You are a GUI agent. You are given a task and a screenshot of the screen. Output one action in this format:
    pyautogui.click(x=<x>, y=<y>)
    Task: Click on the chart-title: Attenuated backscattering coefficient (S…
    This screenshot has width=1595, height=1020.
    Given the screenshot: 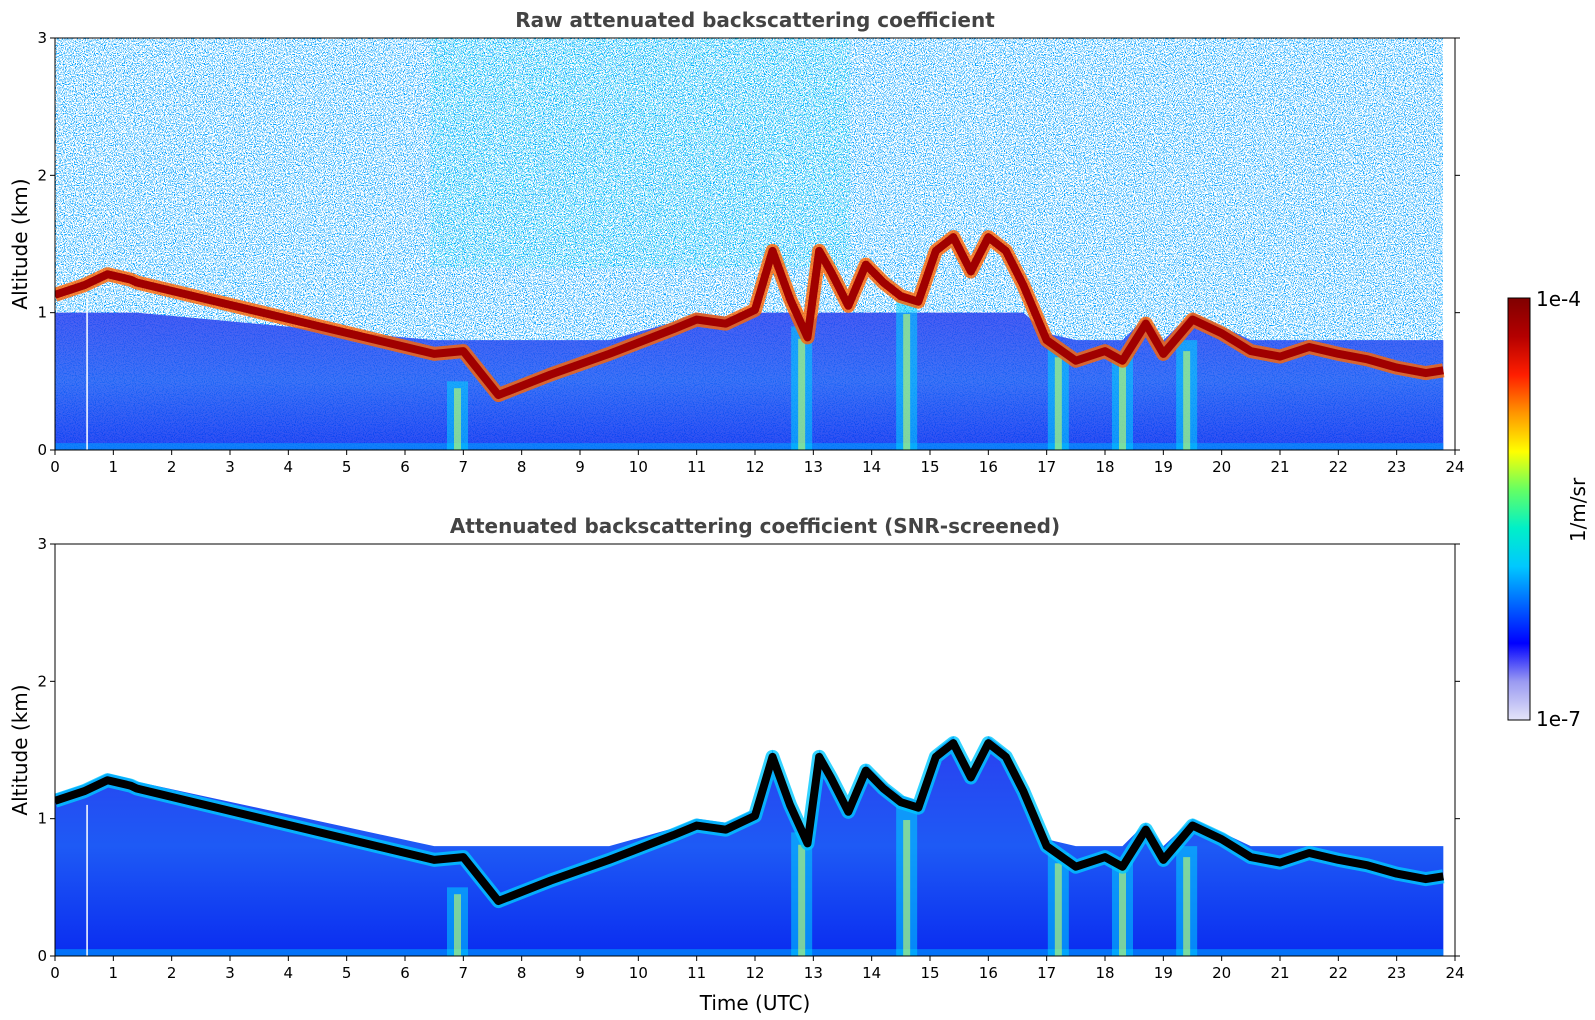 What is the action you would take?
    pyautogui.click(x=755, y=526)
    